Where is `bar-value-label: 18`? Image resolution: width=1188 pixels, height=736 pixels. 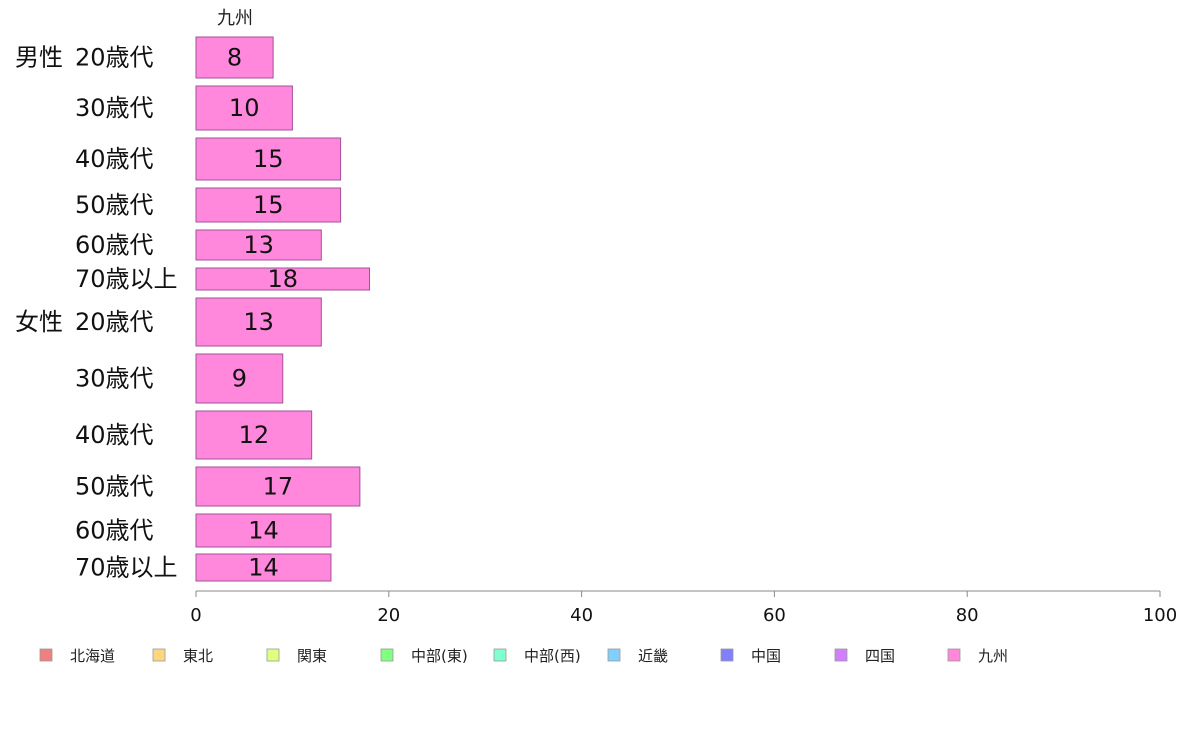 bar-value-label: 18 is located at coordinates (282, 279).